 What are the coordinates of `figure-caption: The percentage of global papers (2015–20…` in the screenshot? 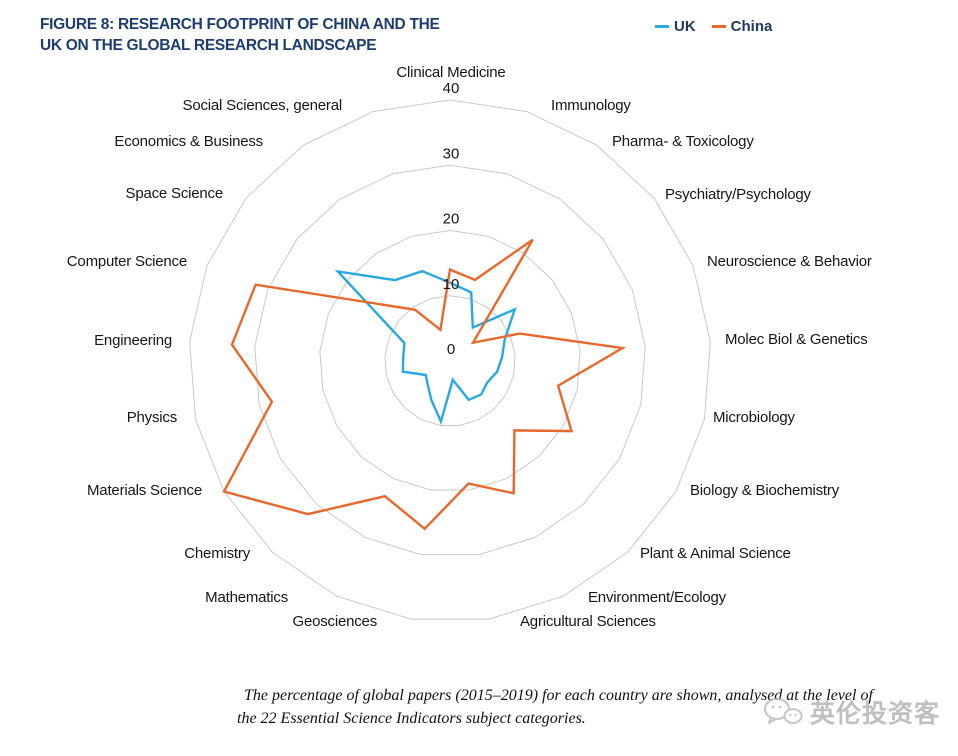 It's located at (567, 707).